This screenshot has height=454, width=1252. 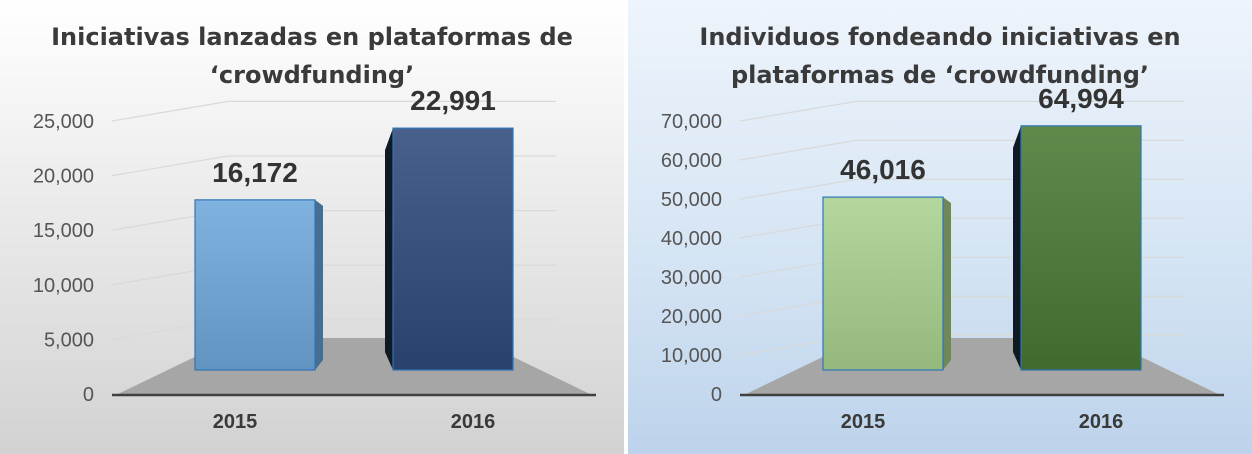 I want to click on y-tick-label: 15,000, so click(x=63, y=231).